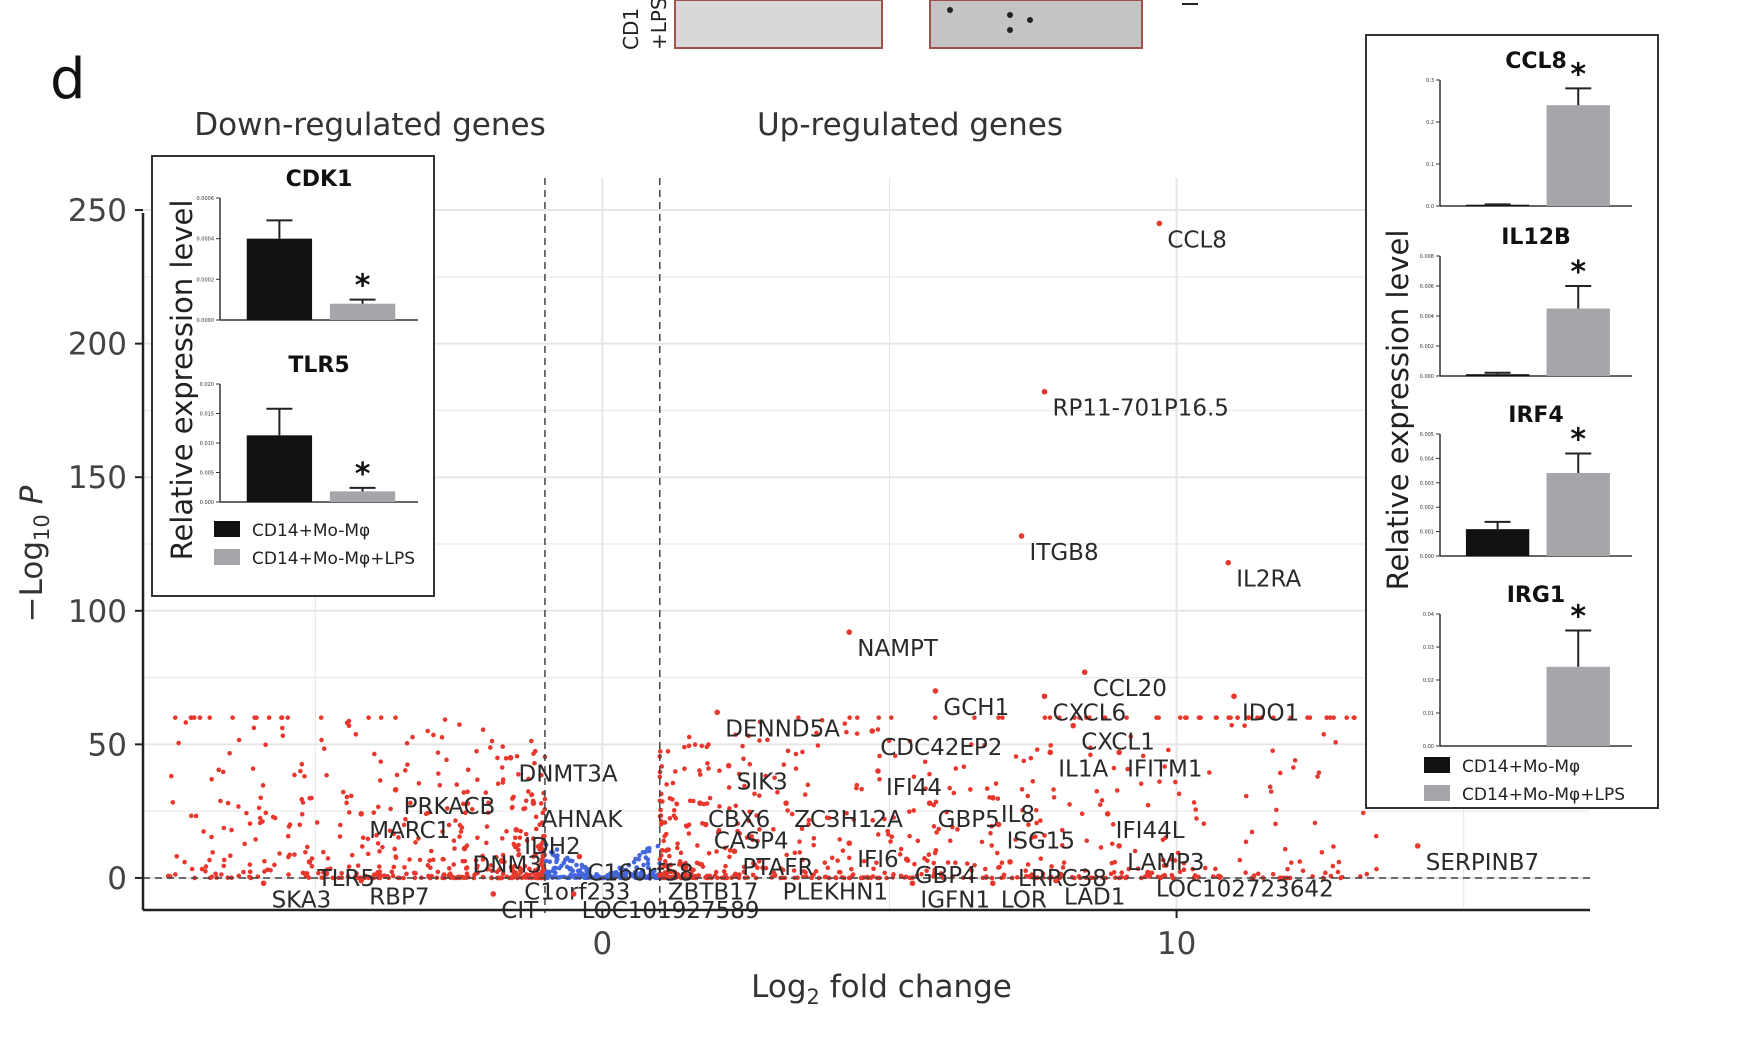 This screenshot has height=1045, width=1740. I want to click on right-inset-ylabel: Relative expression level, so click(1398, 410).